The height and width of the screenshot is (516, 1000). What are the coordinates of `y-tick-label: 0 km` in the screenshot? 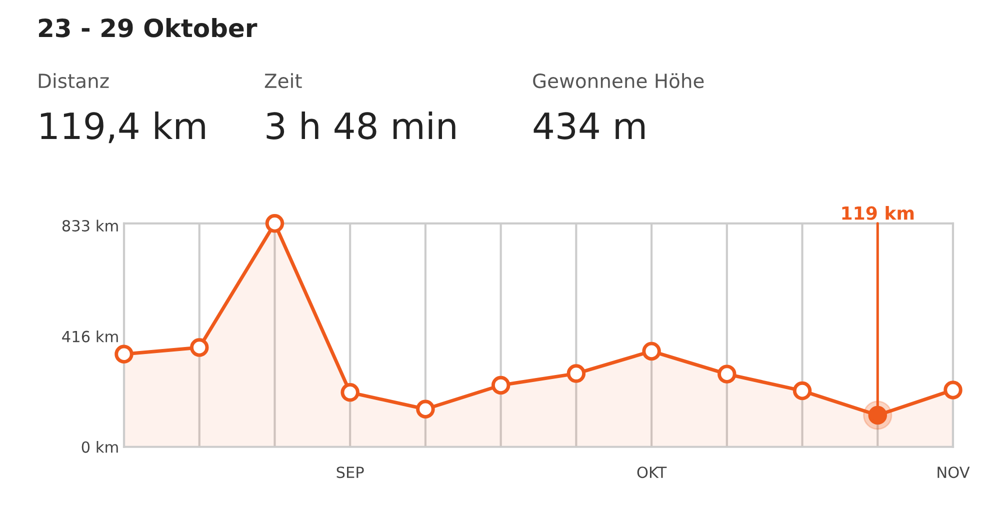 It's located at (100, 447).